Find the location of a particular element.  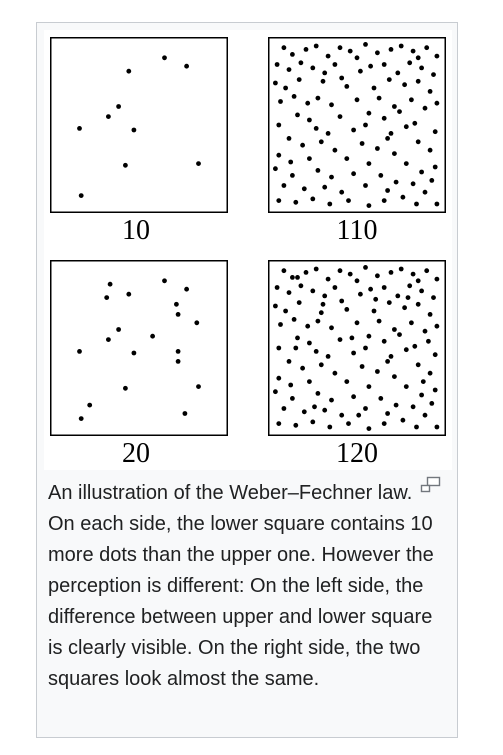

dot-panel-110: 110 is located at coordinates (357, 141).